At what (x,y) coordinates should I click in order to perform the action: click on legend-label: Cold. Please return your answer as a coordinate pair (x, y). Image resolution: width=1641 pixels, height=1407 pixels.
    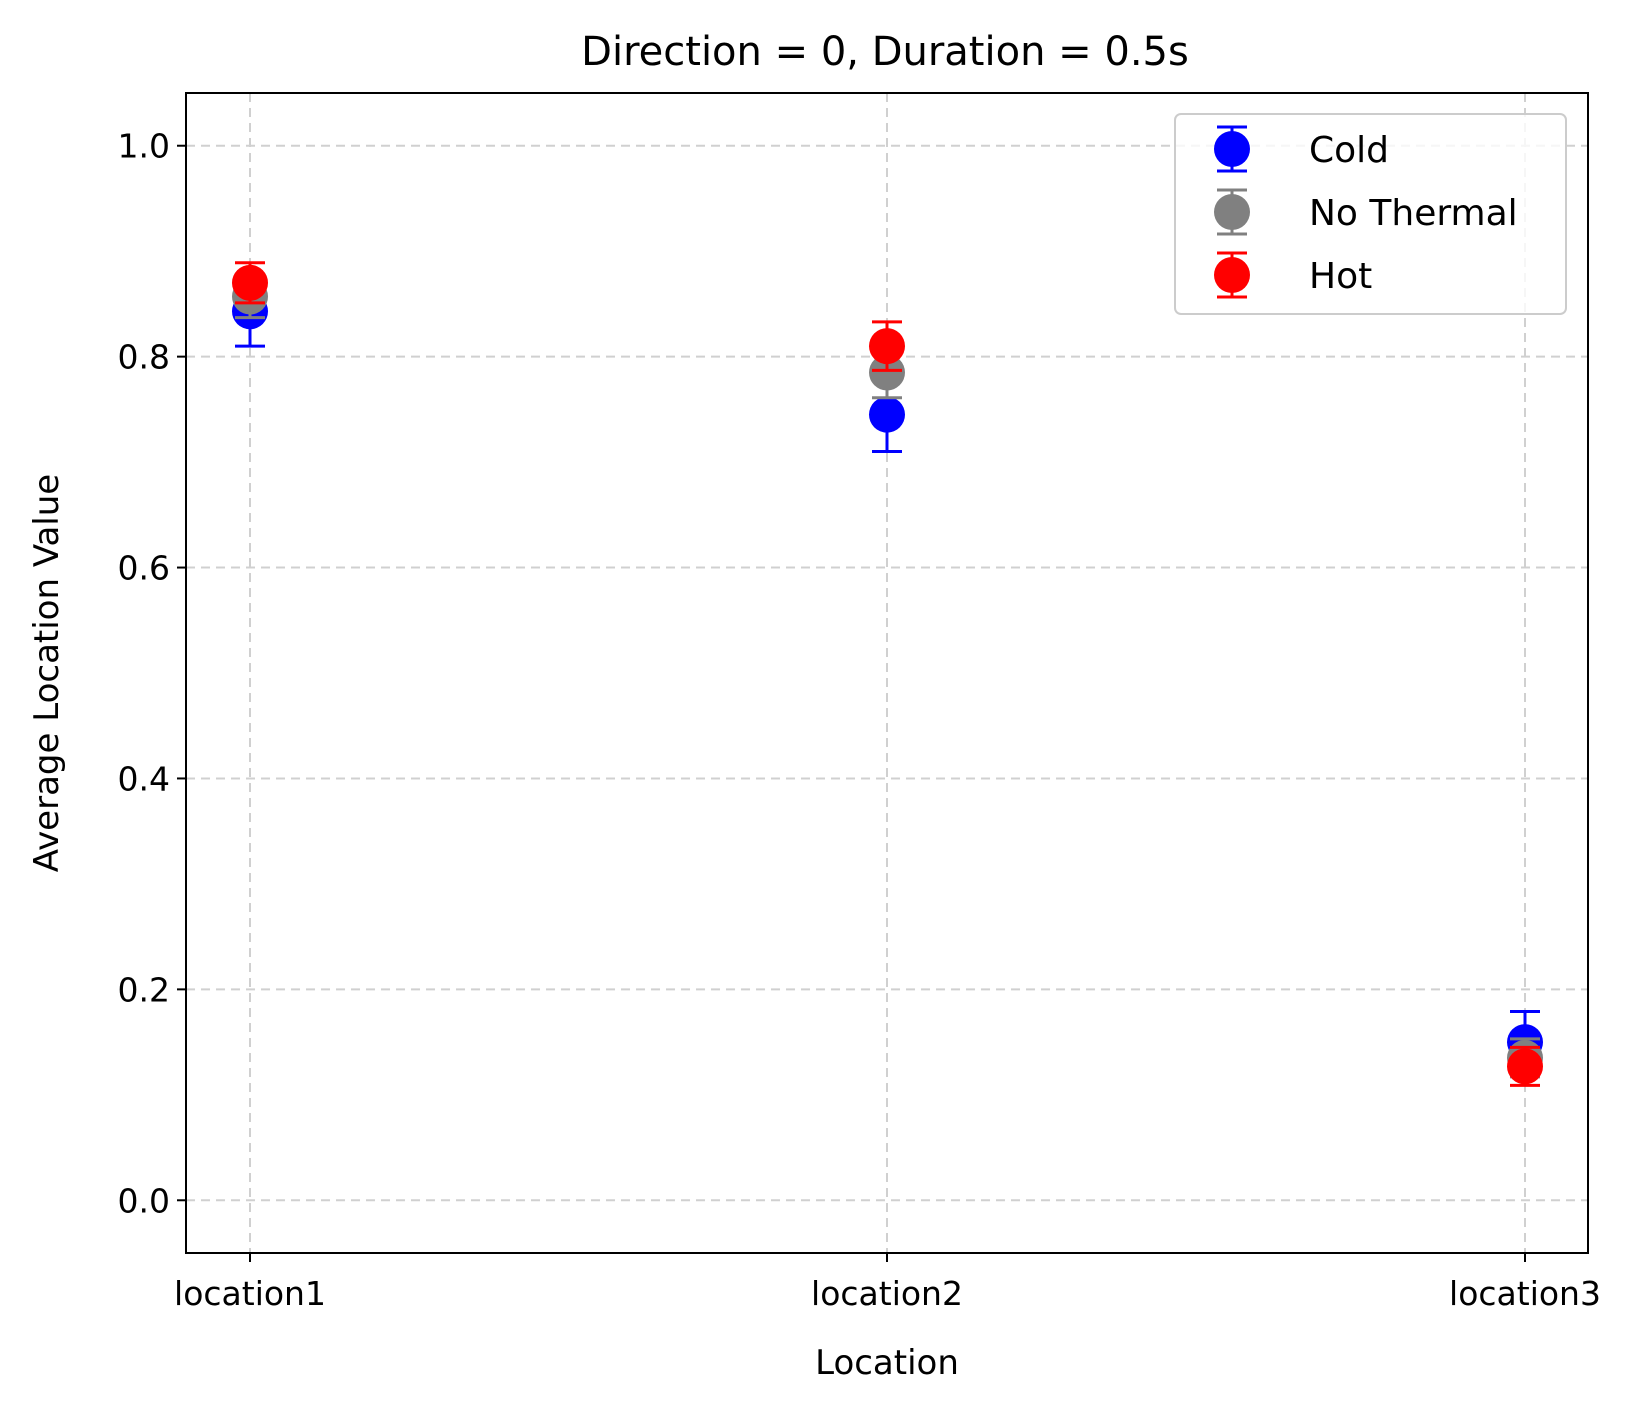
    Looking at the image, I should click on (1349, 150).